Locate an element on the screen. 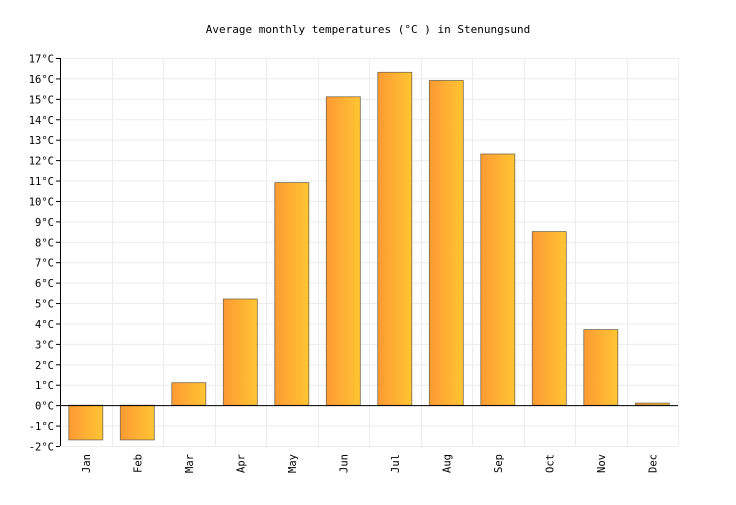 This screenshot has height=505, width=736. bar-may is located at coordinates (292, 294).